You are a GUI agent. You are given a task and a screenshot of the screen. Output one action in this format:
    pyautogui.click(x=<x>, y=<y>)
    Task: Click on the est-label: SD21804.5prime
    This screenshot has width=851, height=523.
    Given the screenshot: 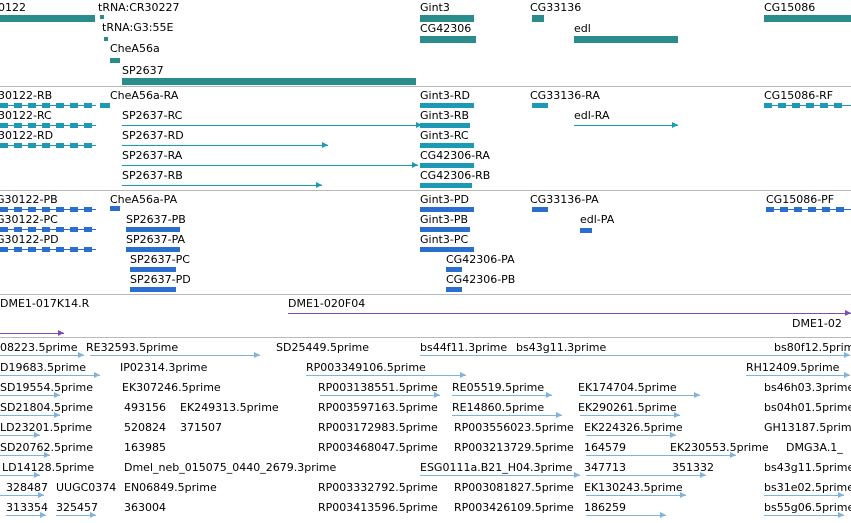 What is the action you would take?
    pyautogui.click(x=46, y=407)
    